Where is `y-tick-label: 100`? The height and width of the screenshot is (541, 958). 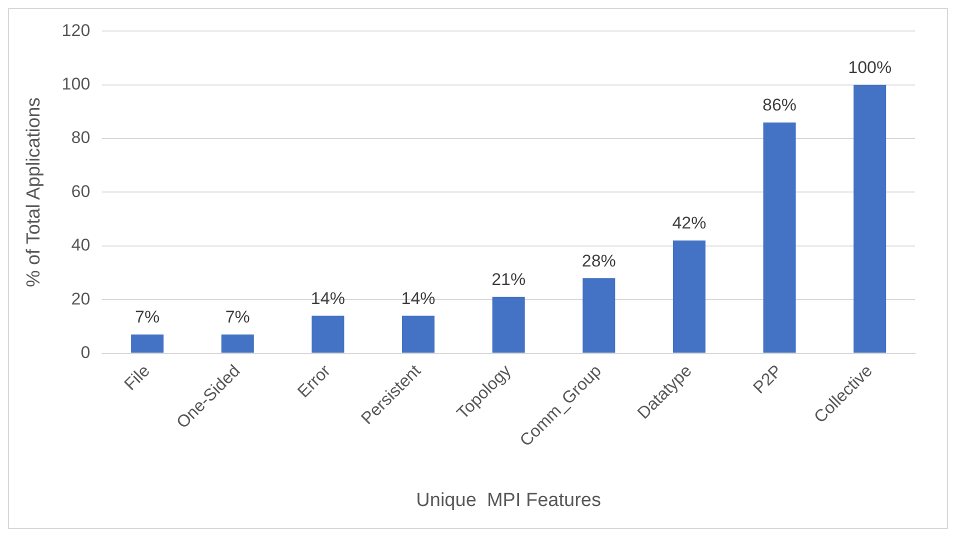 y-tick-label: 100 is located at coordinates (76, 84).